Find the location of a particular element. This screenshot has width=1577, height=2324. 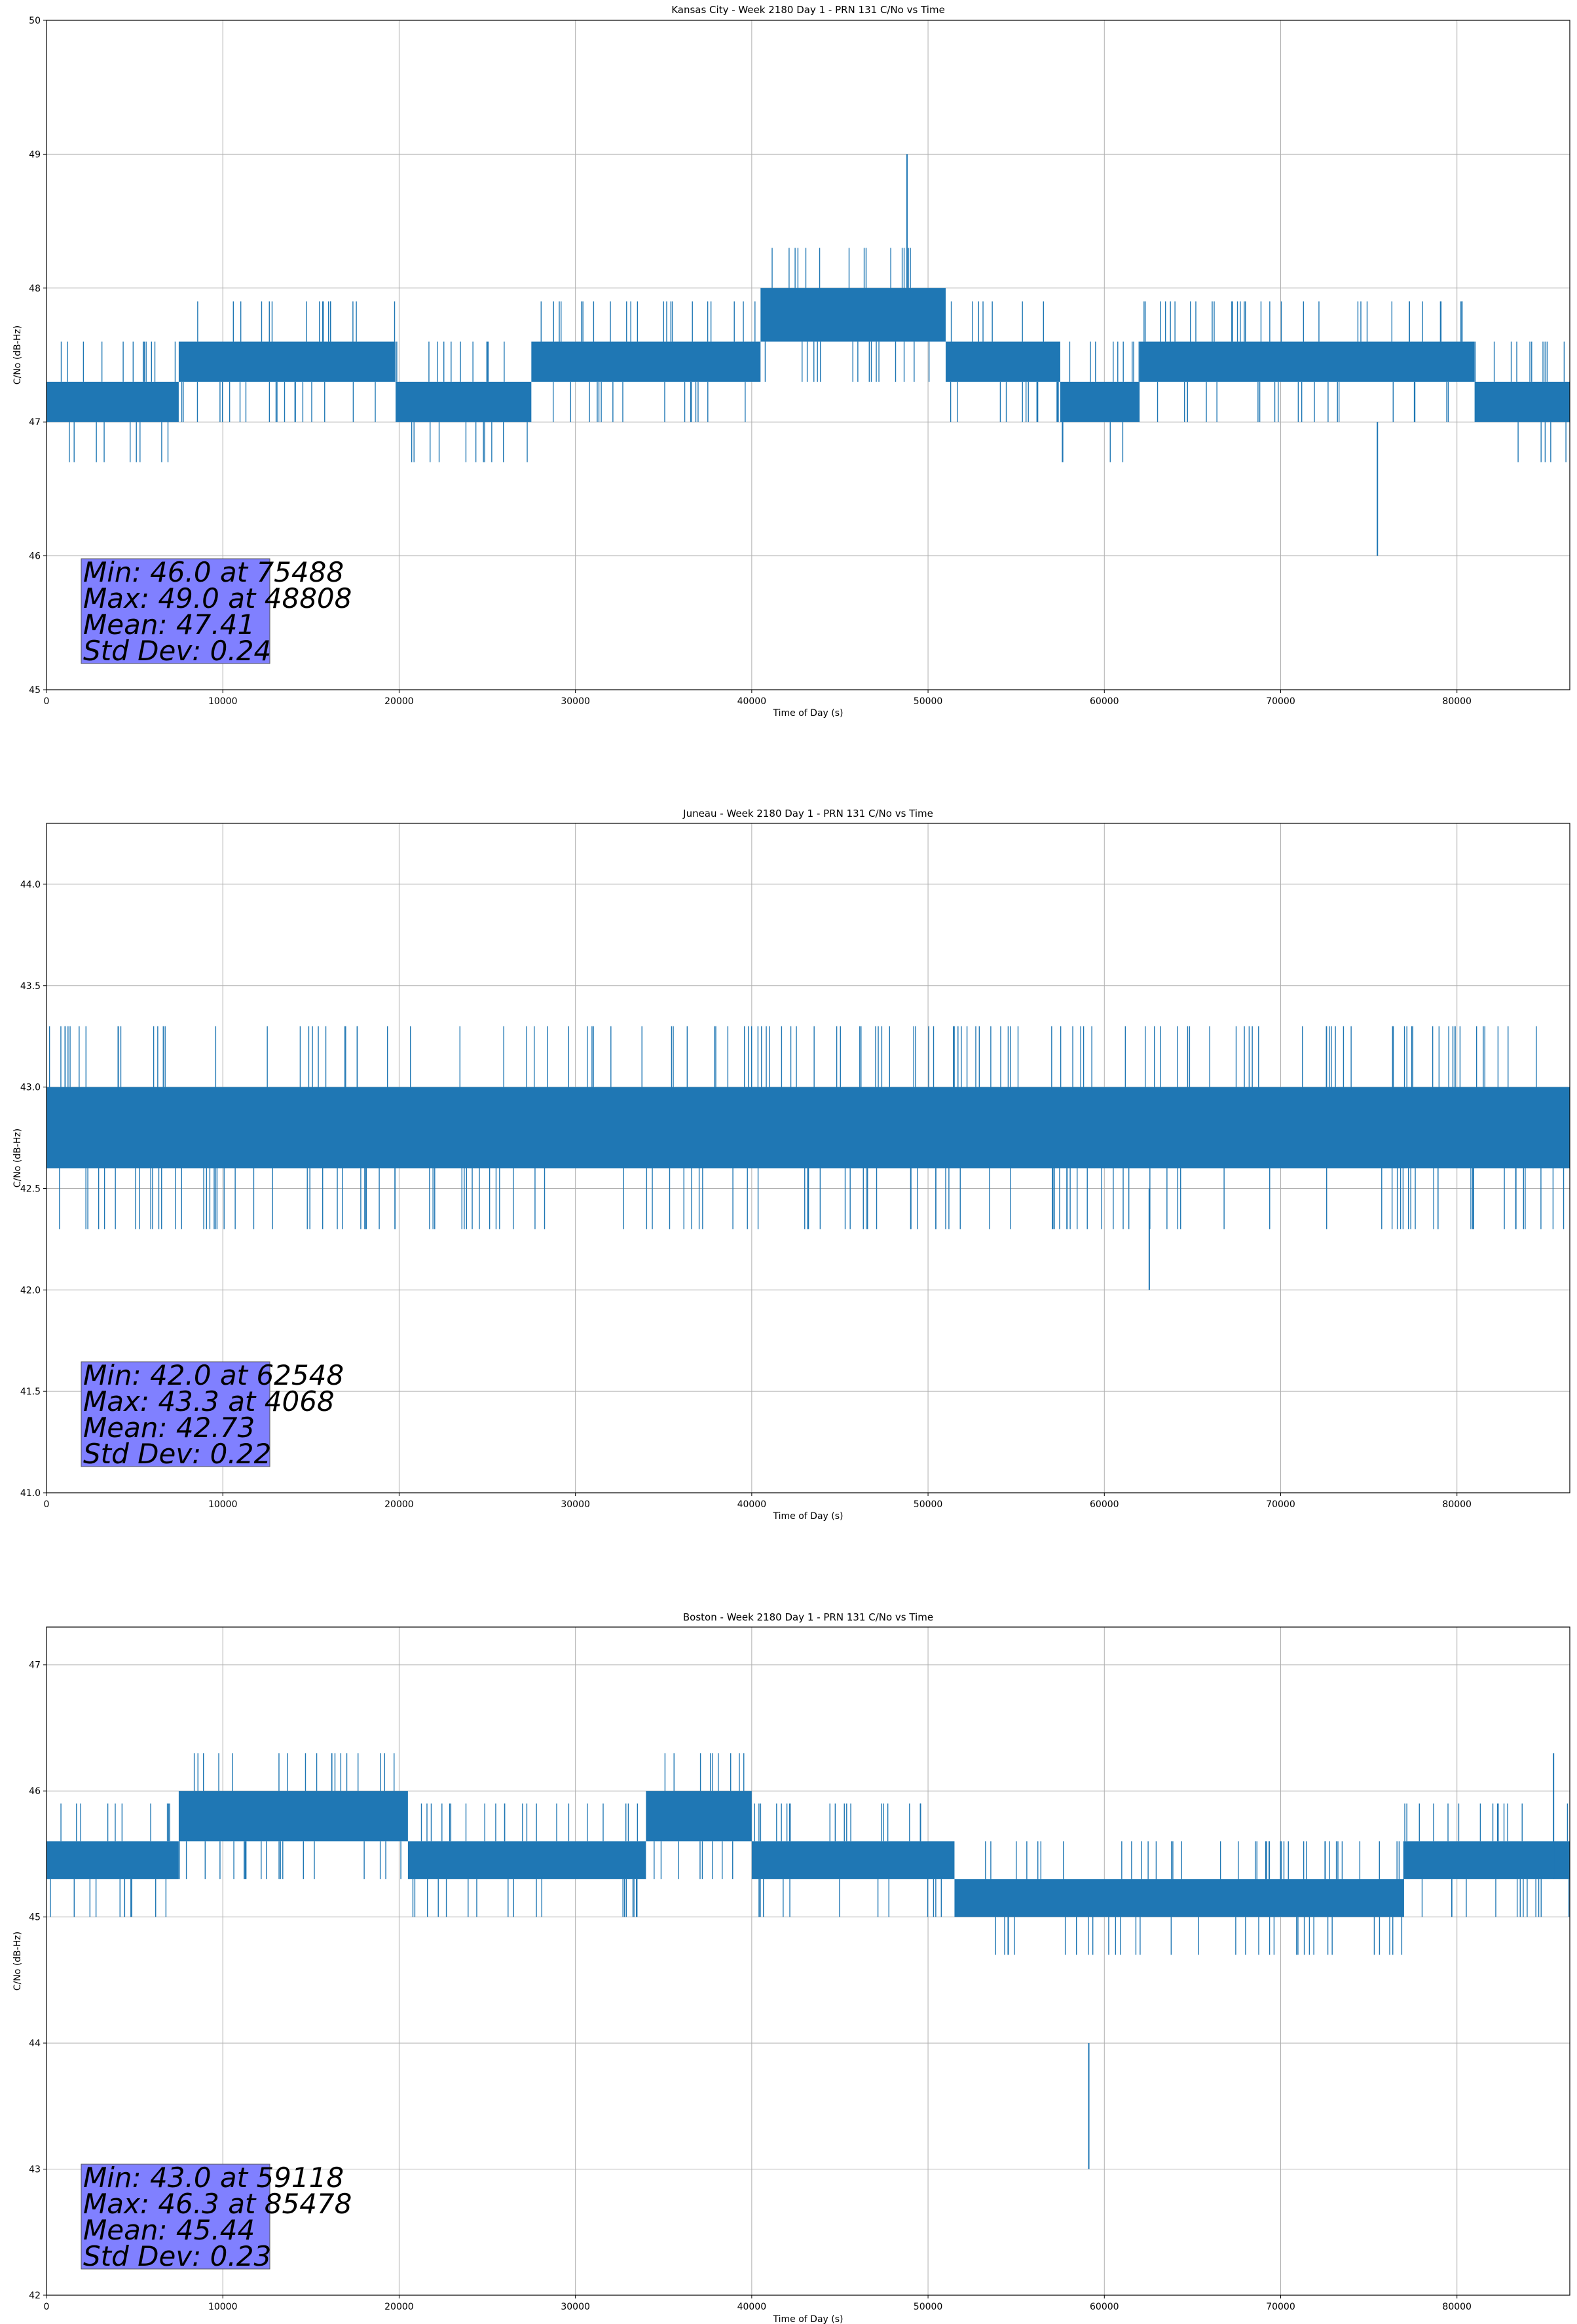

y-tick-label: 50 is located at coordinates (35, 21).